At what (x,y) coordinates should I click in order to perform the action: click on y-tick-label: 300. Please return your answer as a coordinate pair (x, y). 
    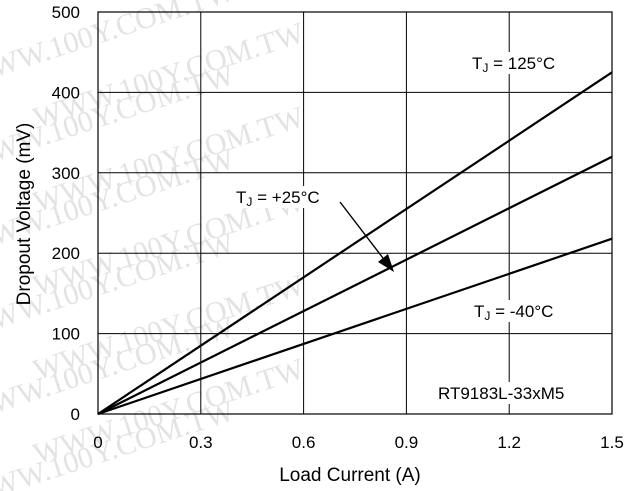
    Looking at the image, I should click on (66, 173).